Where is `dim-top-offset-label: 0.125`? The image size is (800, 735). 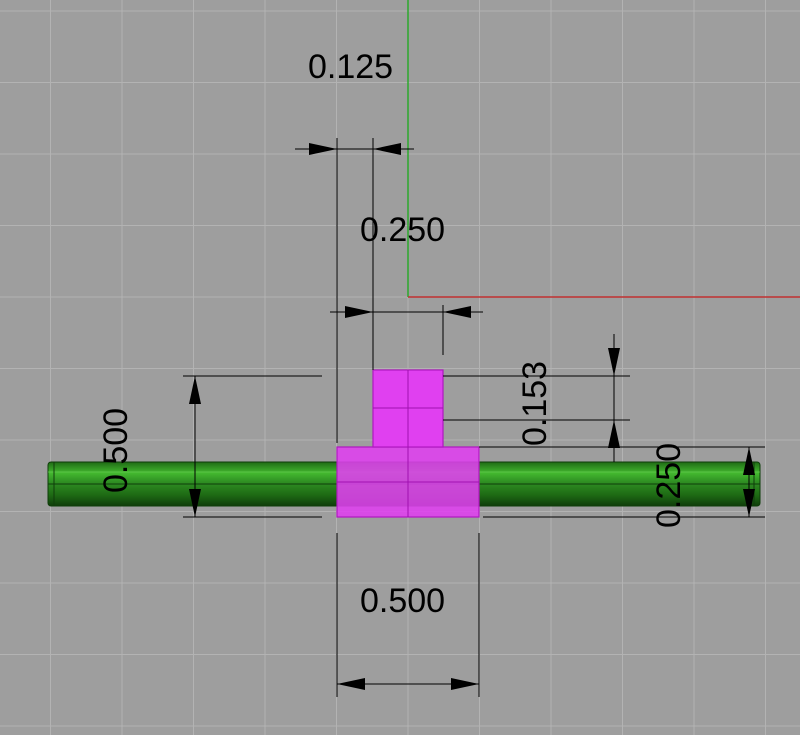
dim-top-offset-label: 0.125 is located at coordinates (350, 67).